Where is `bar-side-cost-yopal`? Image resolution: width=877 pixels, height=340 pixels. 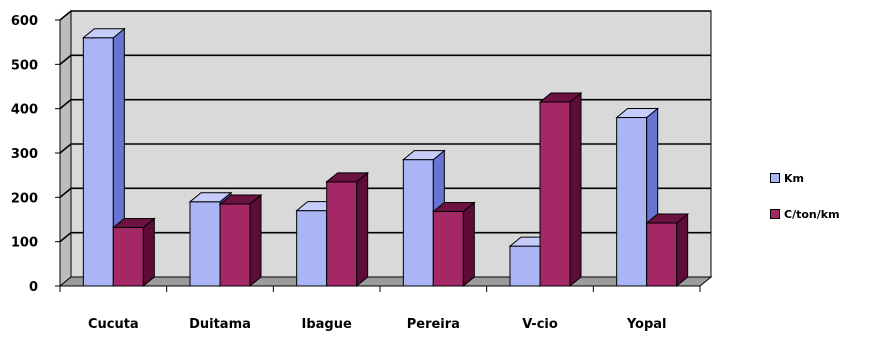 bar-side-cost-yopal is located at coordinates (682, 250).